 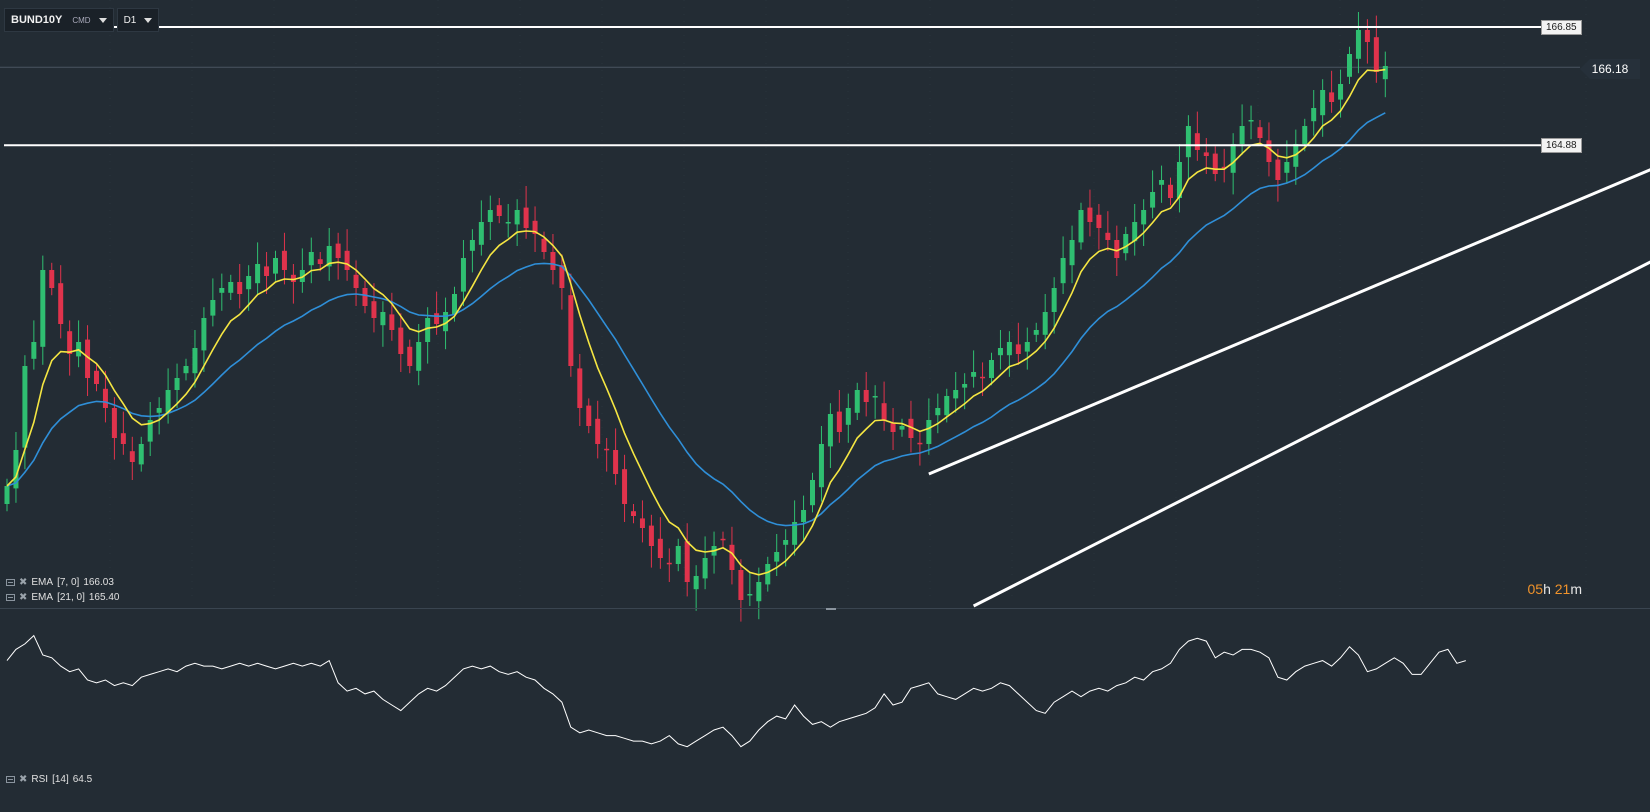 I want to click on symbol-label: BUND10Y, so click(x=37, y=20).